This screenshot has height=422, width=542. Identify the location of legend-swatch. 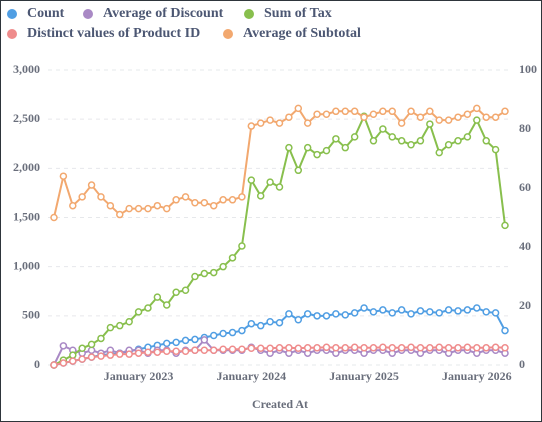
(249, 14).